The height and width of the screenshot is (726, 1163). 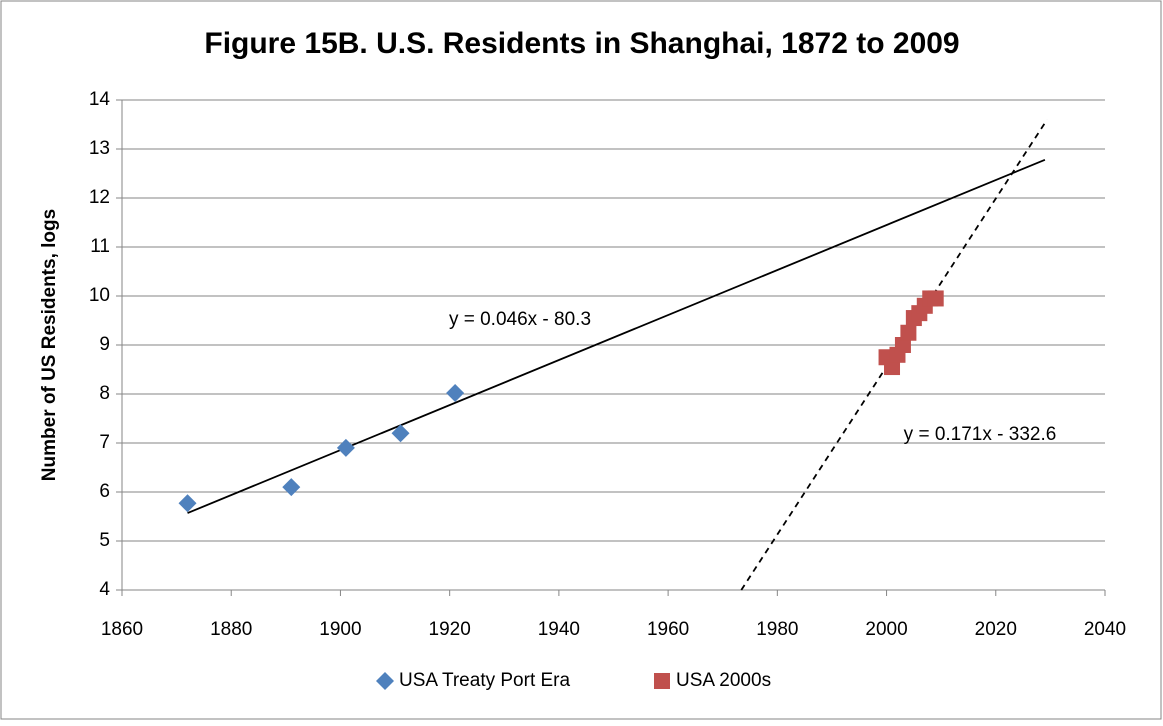 What do you see at coordinates (484, 680) in the screenshot?
I see `legend-label: USA Treaty Port Era` at bounding box center [484, 680].